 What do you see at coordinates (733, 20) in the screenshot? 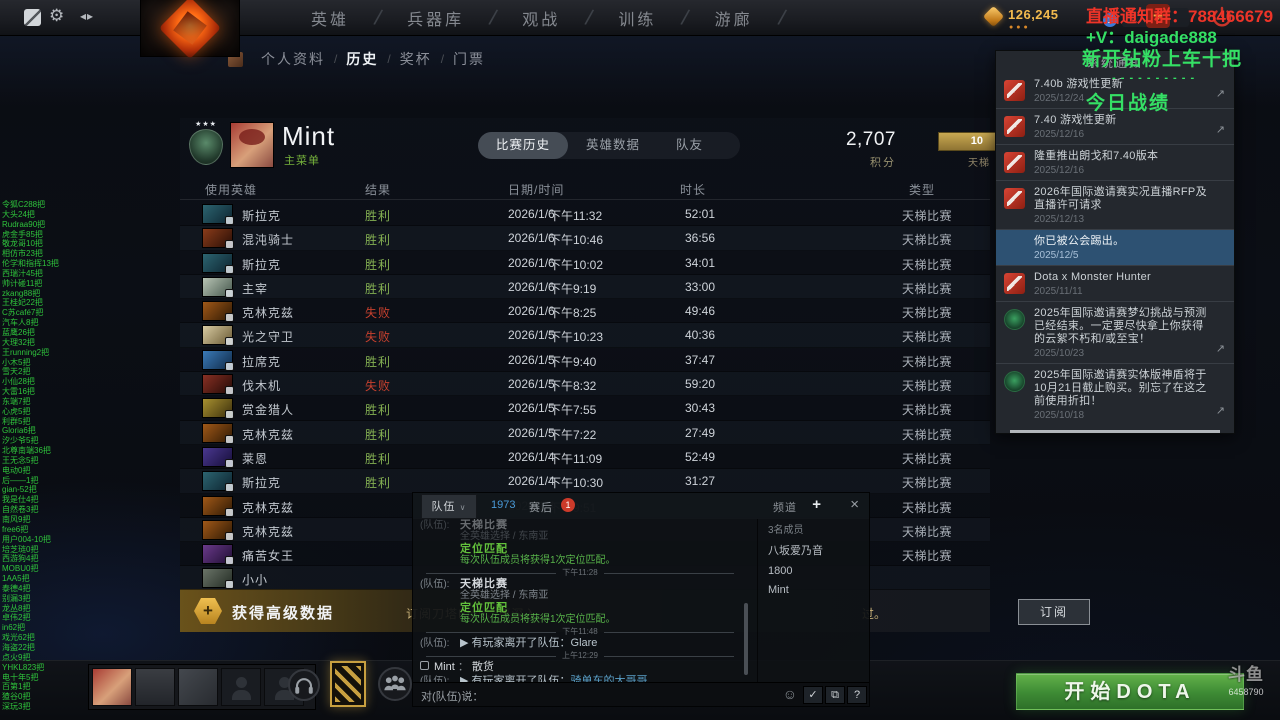
I see `nav-item-4: 游廊` at bounding box center [733, 20].